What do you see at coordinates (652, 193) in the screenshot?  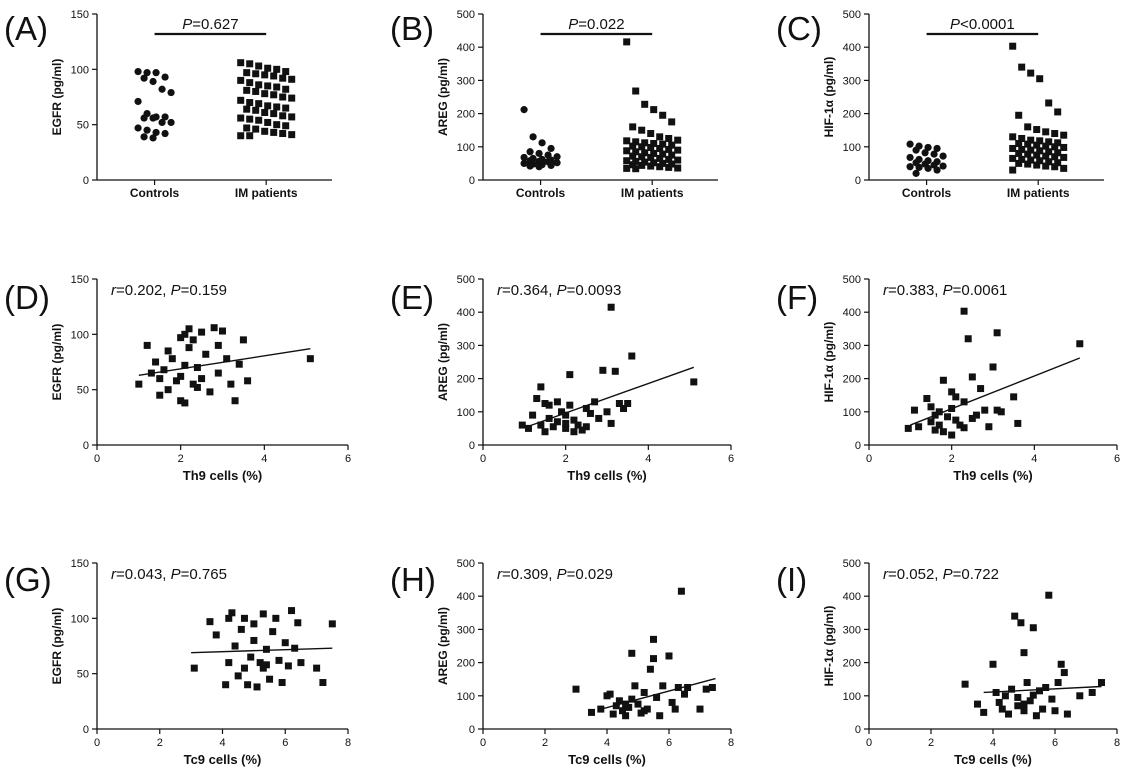 I see `category-label: IM patients` at bounding box center [652, 193].